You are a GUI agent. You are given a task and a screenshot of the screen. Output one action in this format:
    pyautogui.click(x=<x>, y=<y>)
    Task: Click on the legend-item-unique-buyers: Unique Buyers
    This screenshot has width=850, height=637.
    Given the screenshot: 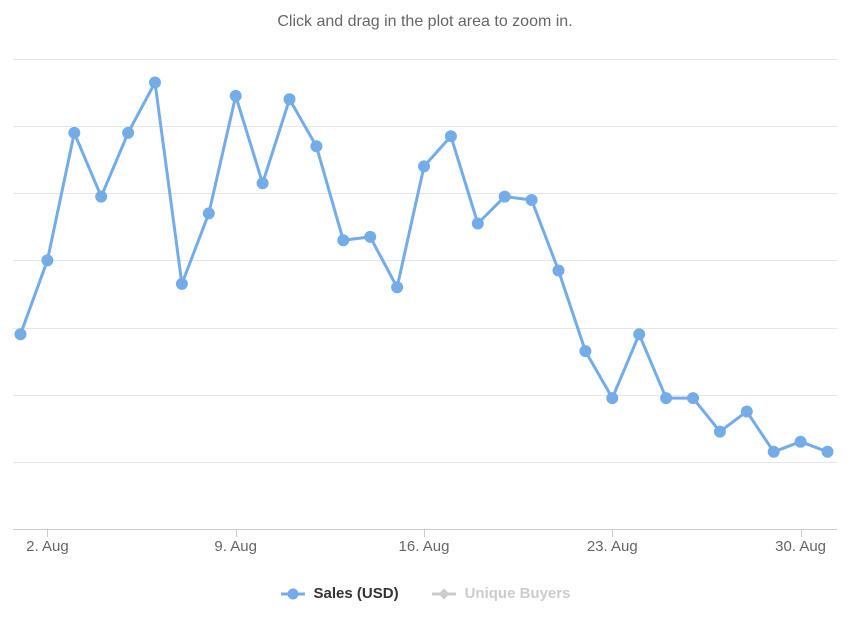 What is the action you would take?
    pyautogui.click(x=501, y=593)
    